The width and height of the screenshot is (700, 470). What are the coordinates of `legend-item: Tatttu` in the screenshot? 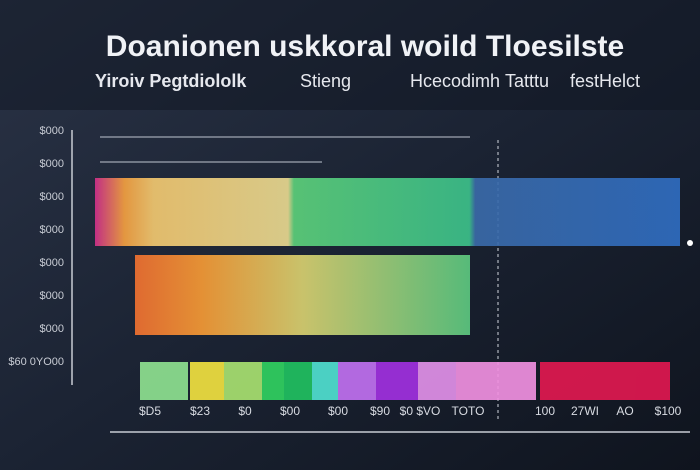 It's located at (527, 81).